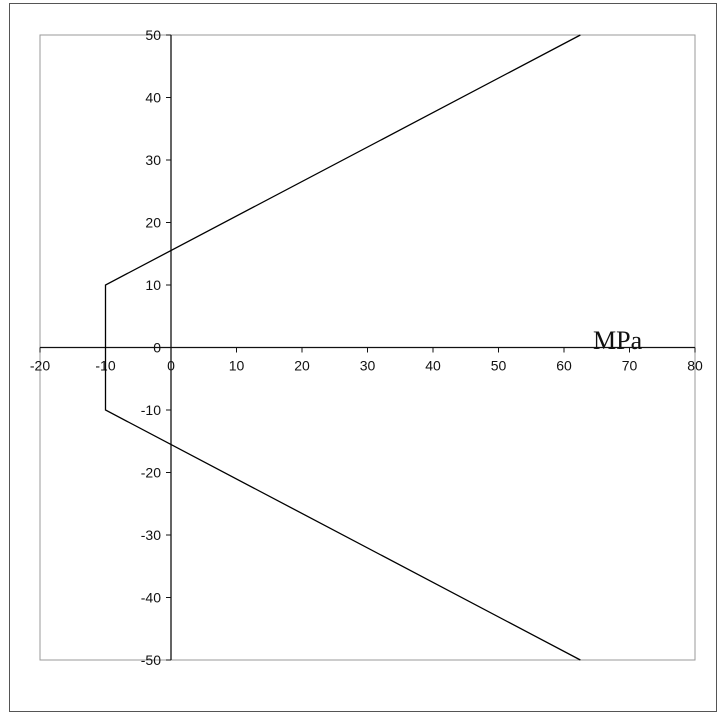 The width and height of the screenshot is (726, 720). What do you see at coordinates (40, 366) in the screenshot?
I see `x-tick-label: -20` at bounding box center [40, 366].